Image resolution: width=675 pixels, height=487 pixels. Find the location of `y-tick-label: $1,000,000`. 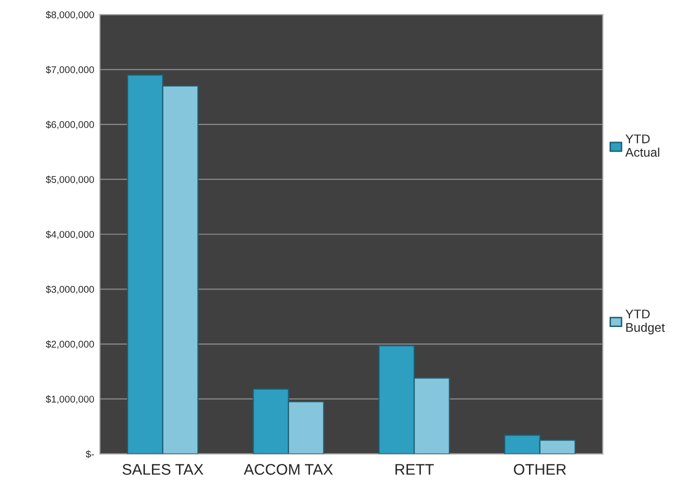

y-tick-label: $1,000,000 is located at coordinates (70, 399).